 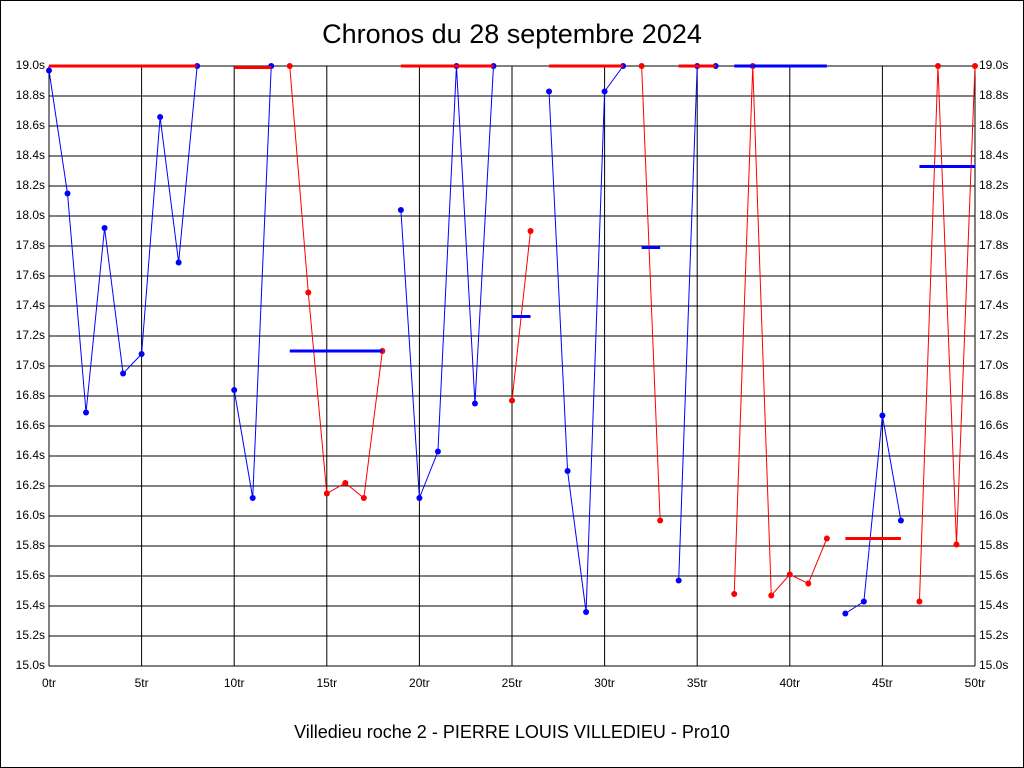 What do you see at coordinates (993, 275) in the screenshot?
I see `y-tick-label-right: 17.6s` at bounding box center [993, 275].